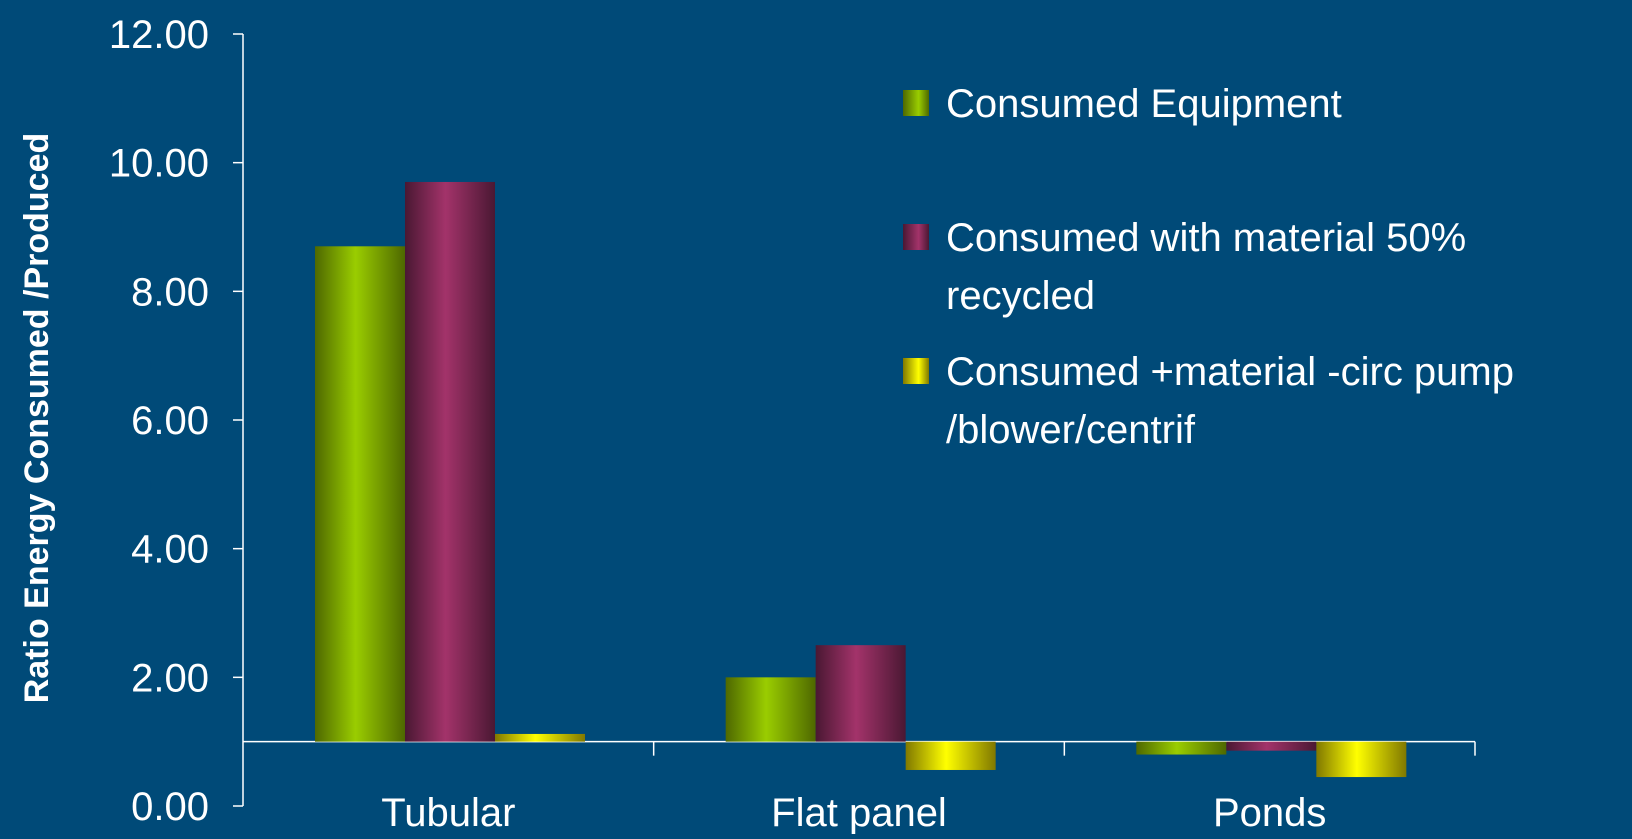 The image size is (1632, 839). What do you see at coordinates (859, 812) in the screenshot?
I see `x-tick-label: Flat panel` at bounding box center [859, 812].